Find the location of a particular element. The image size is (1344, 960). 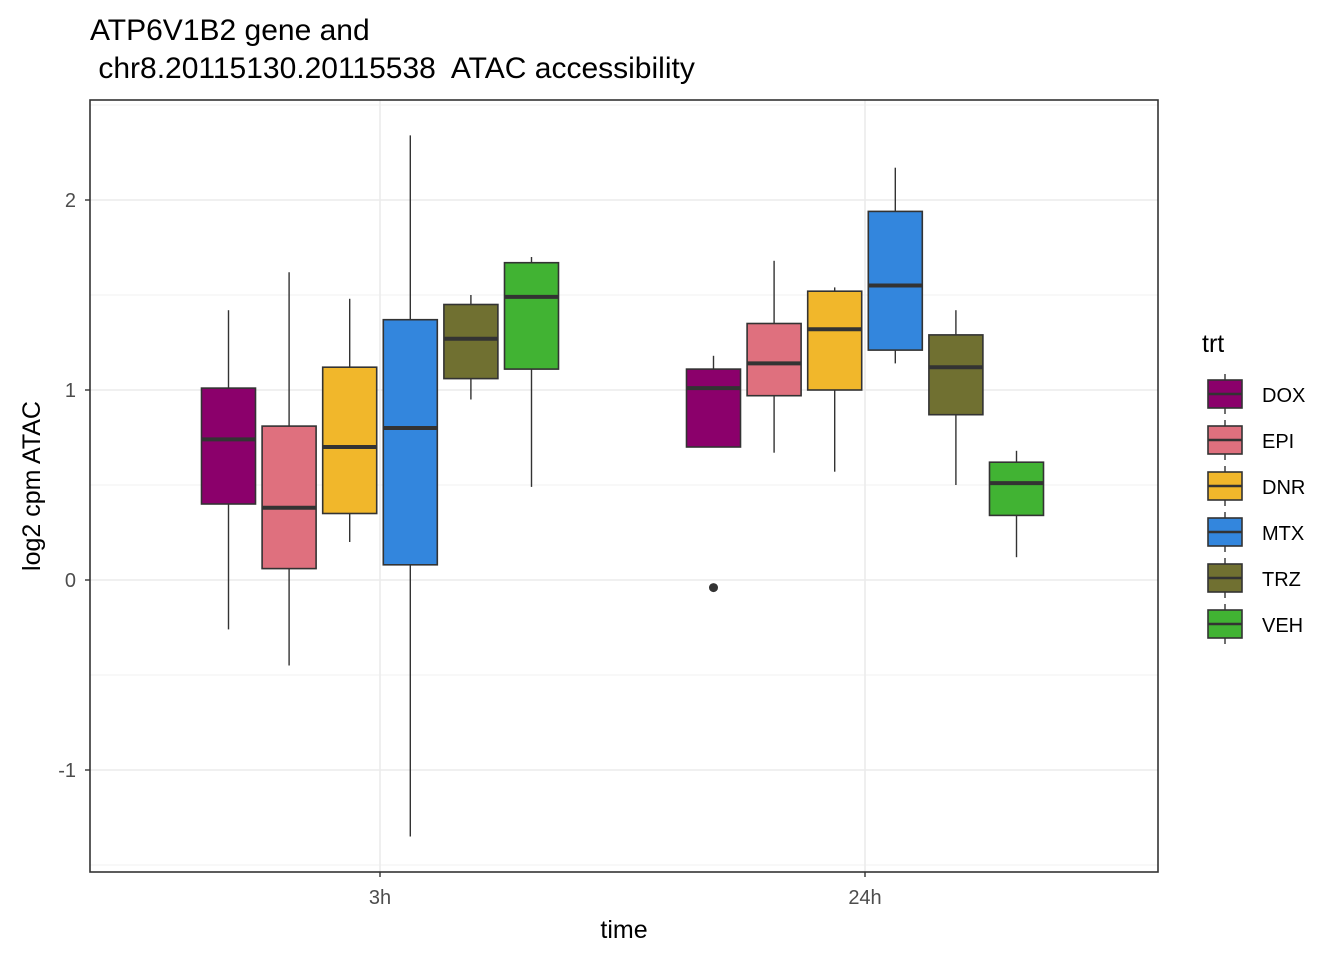

box-epi-3h is located at coordinates (289, 469).